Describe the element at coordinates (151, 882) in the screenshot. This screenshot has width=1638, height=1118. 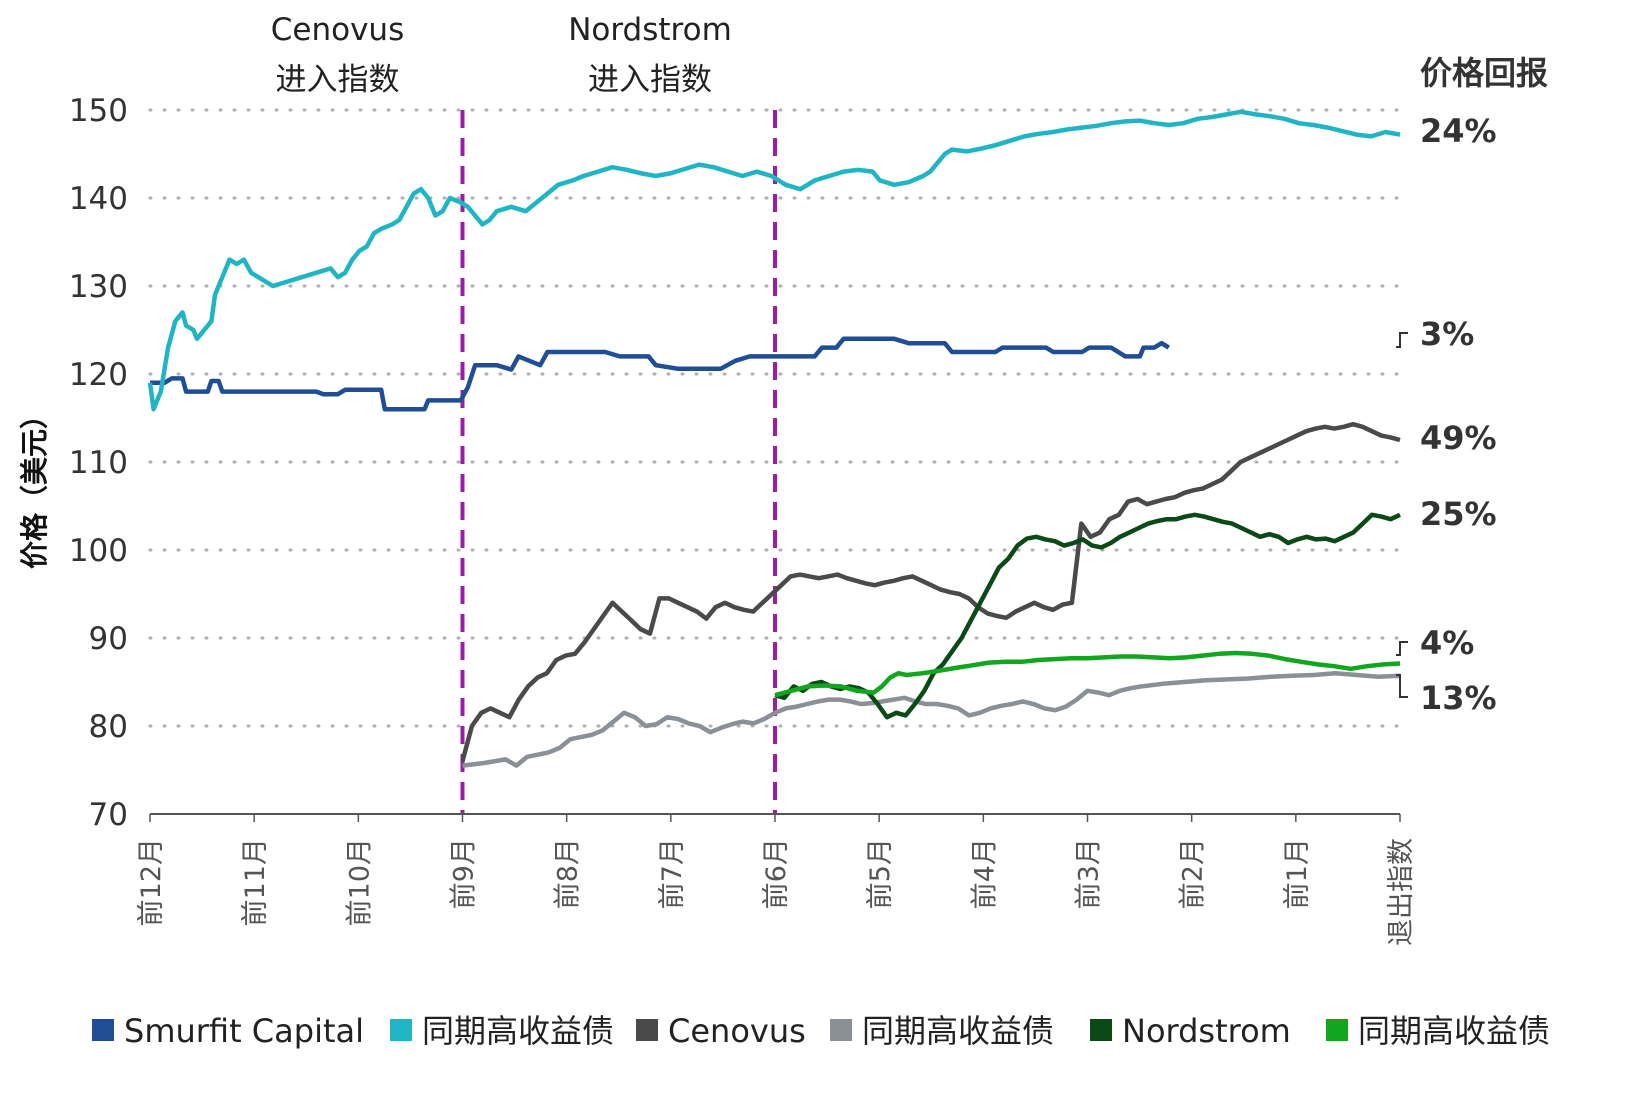
I see `x-tick-label: 前12月` at that location.